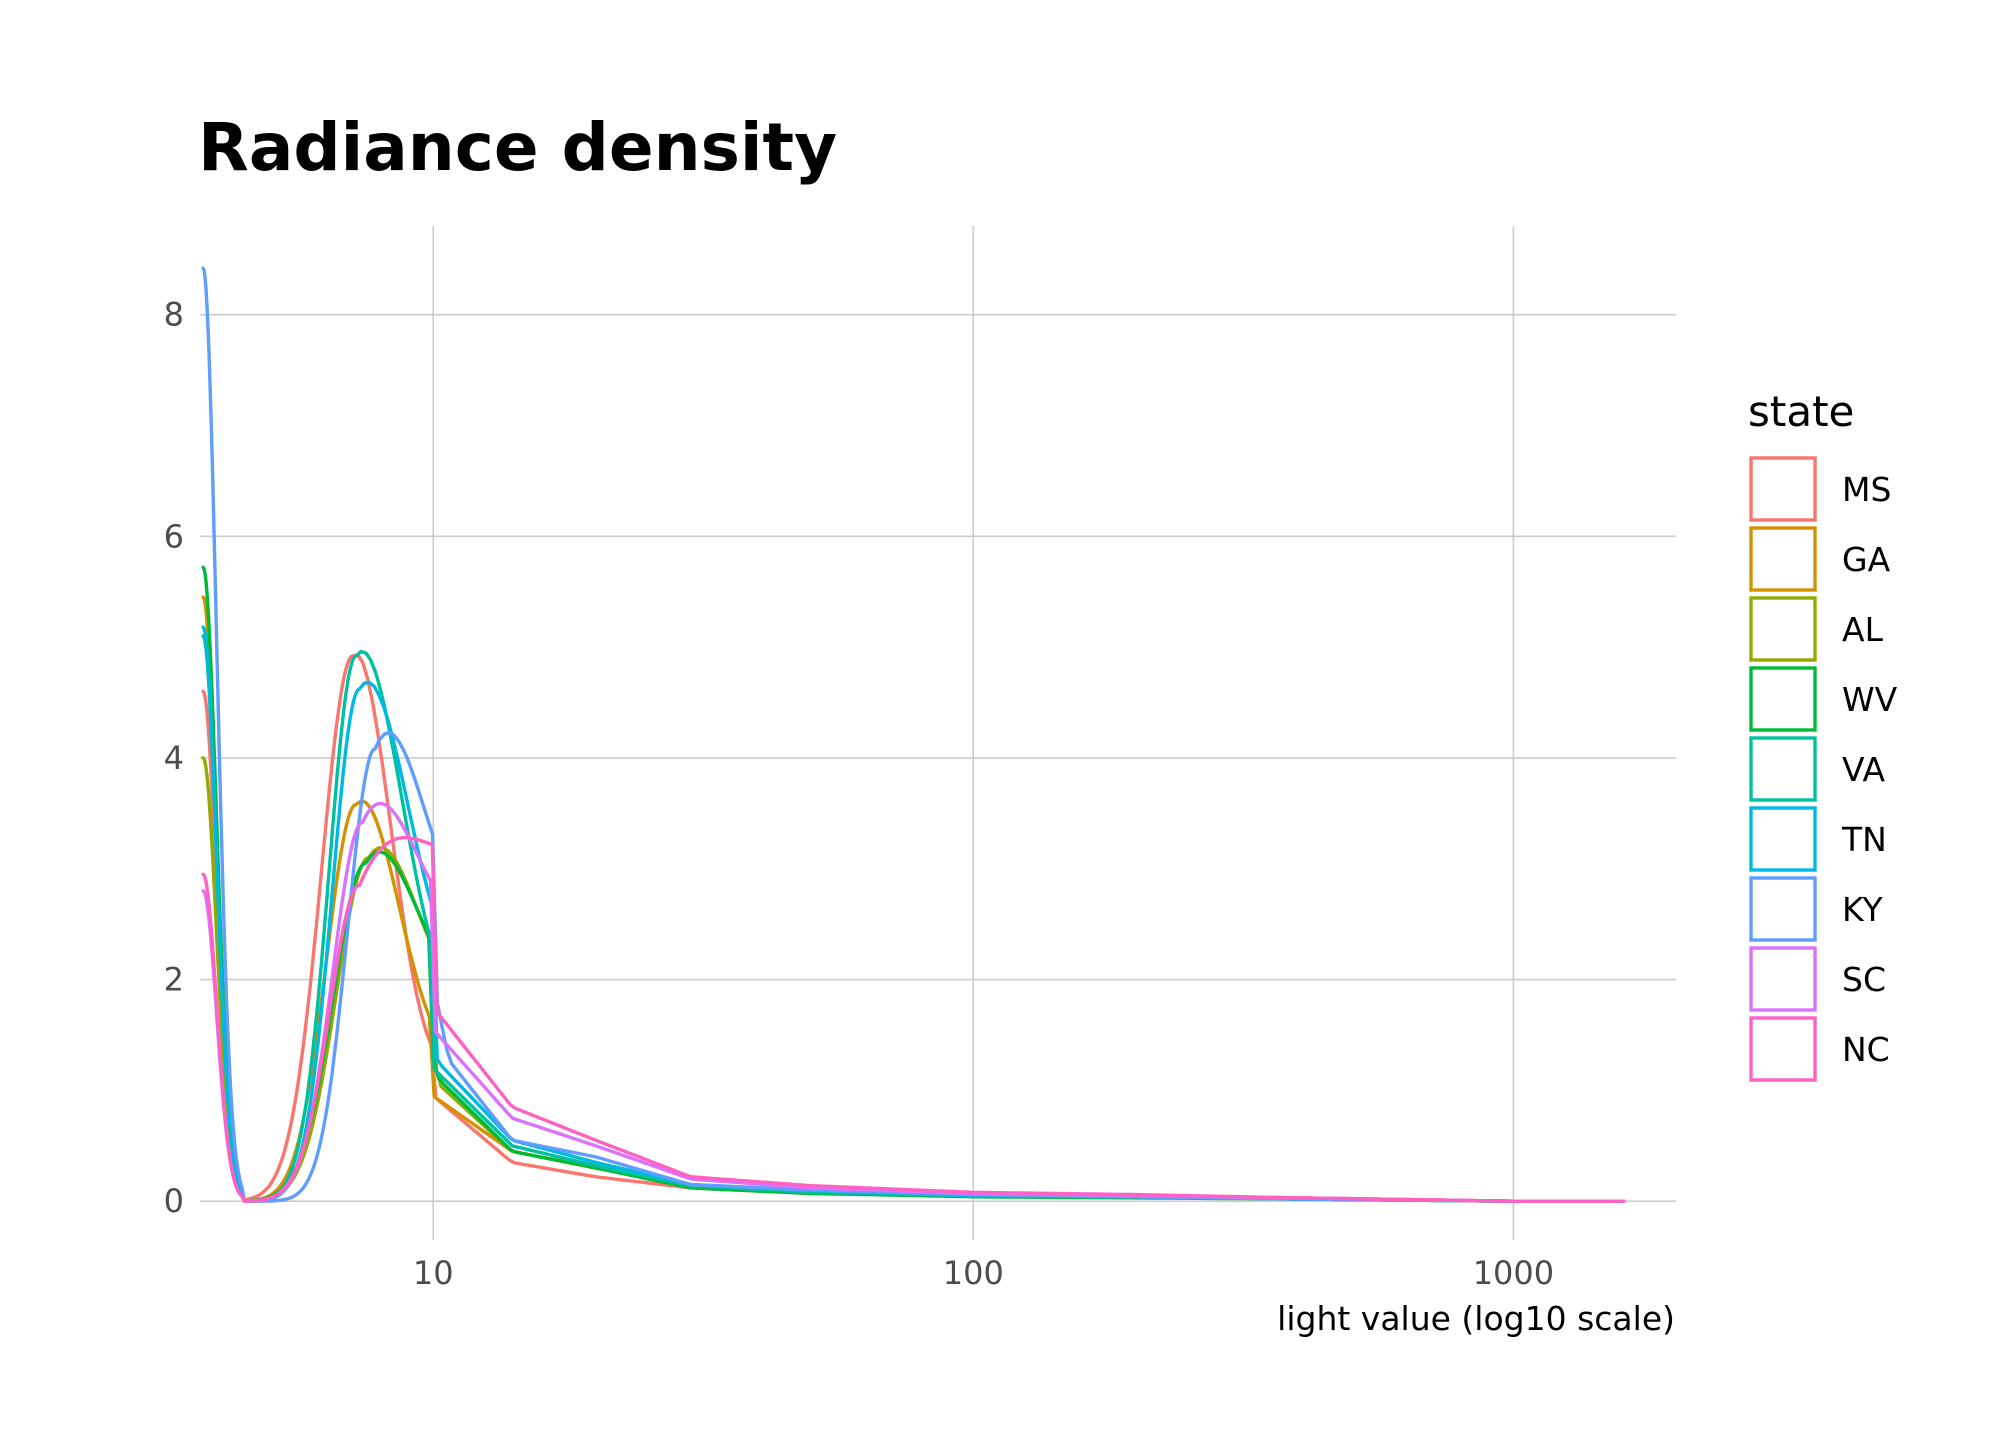  Describe the element at coordinates (1783, 839) in the screenshot. I see `legend-key-tn` at that location.